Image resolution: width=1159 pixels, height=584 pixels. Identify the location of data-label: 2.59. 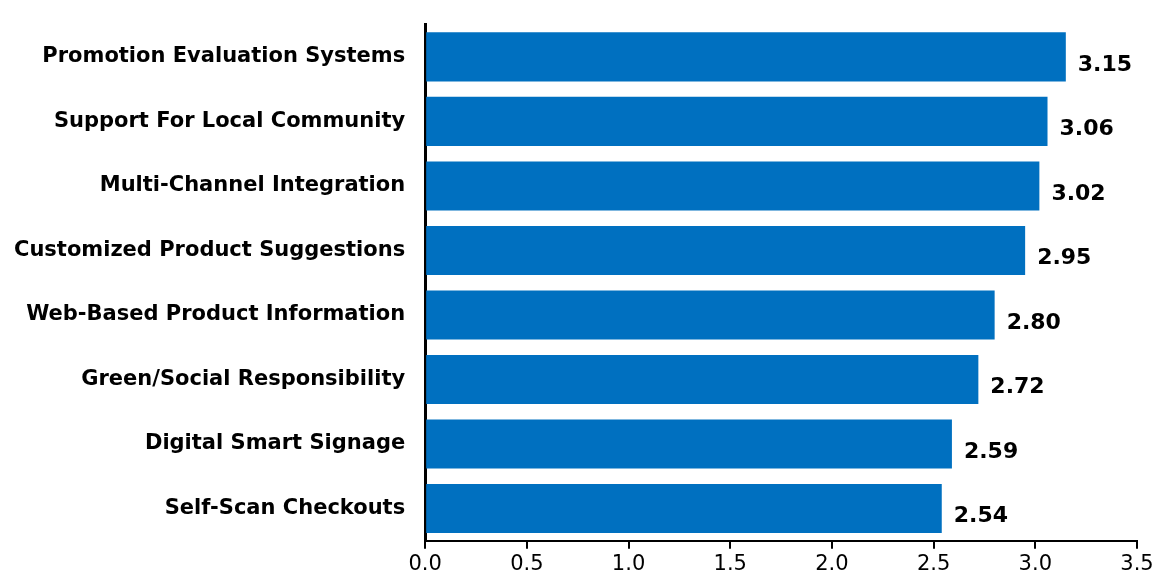
(991, 450).